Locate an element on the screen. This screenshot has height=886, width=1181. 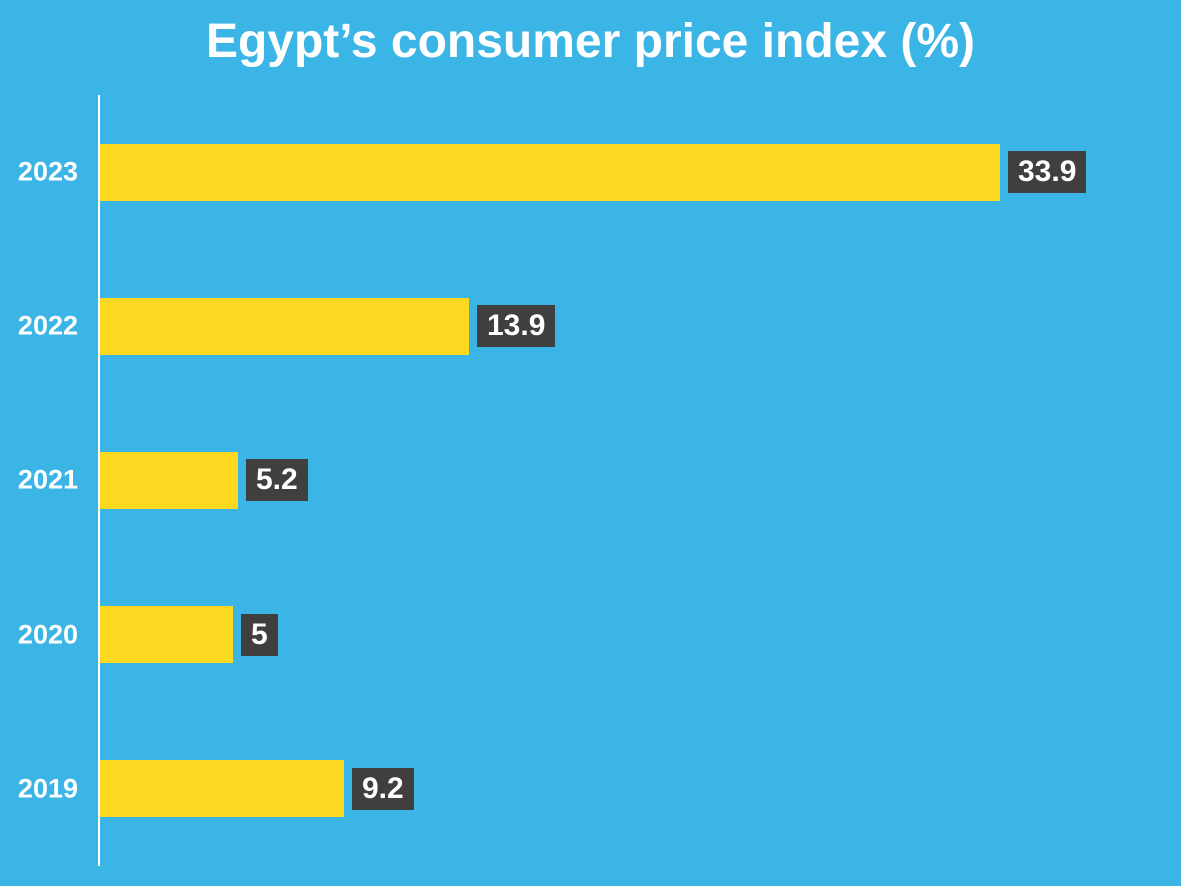
category-label-2022: 2022 is located at coordinates (47, 325).